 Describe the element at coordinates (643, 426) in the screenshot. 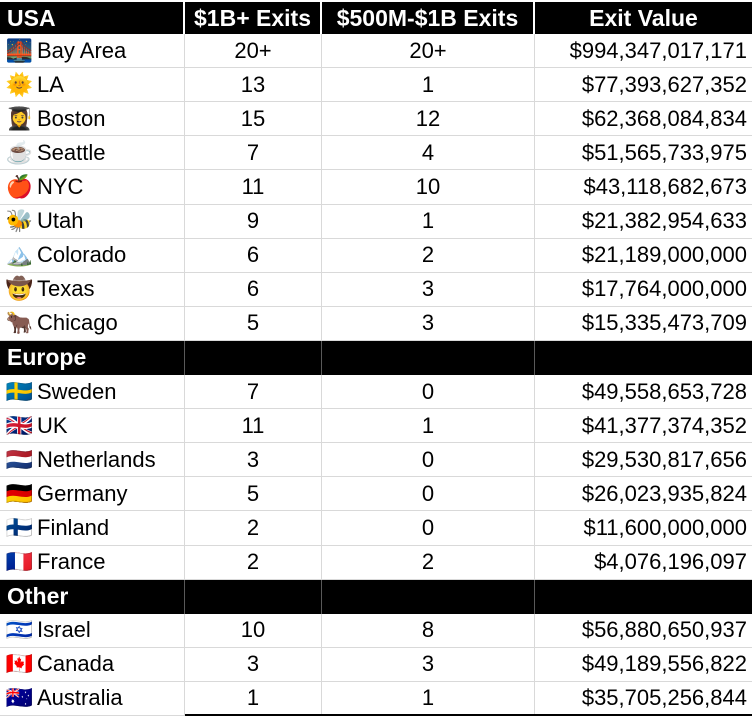

I see `exit-value-cell: $41,377,374,352` at that location.